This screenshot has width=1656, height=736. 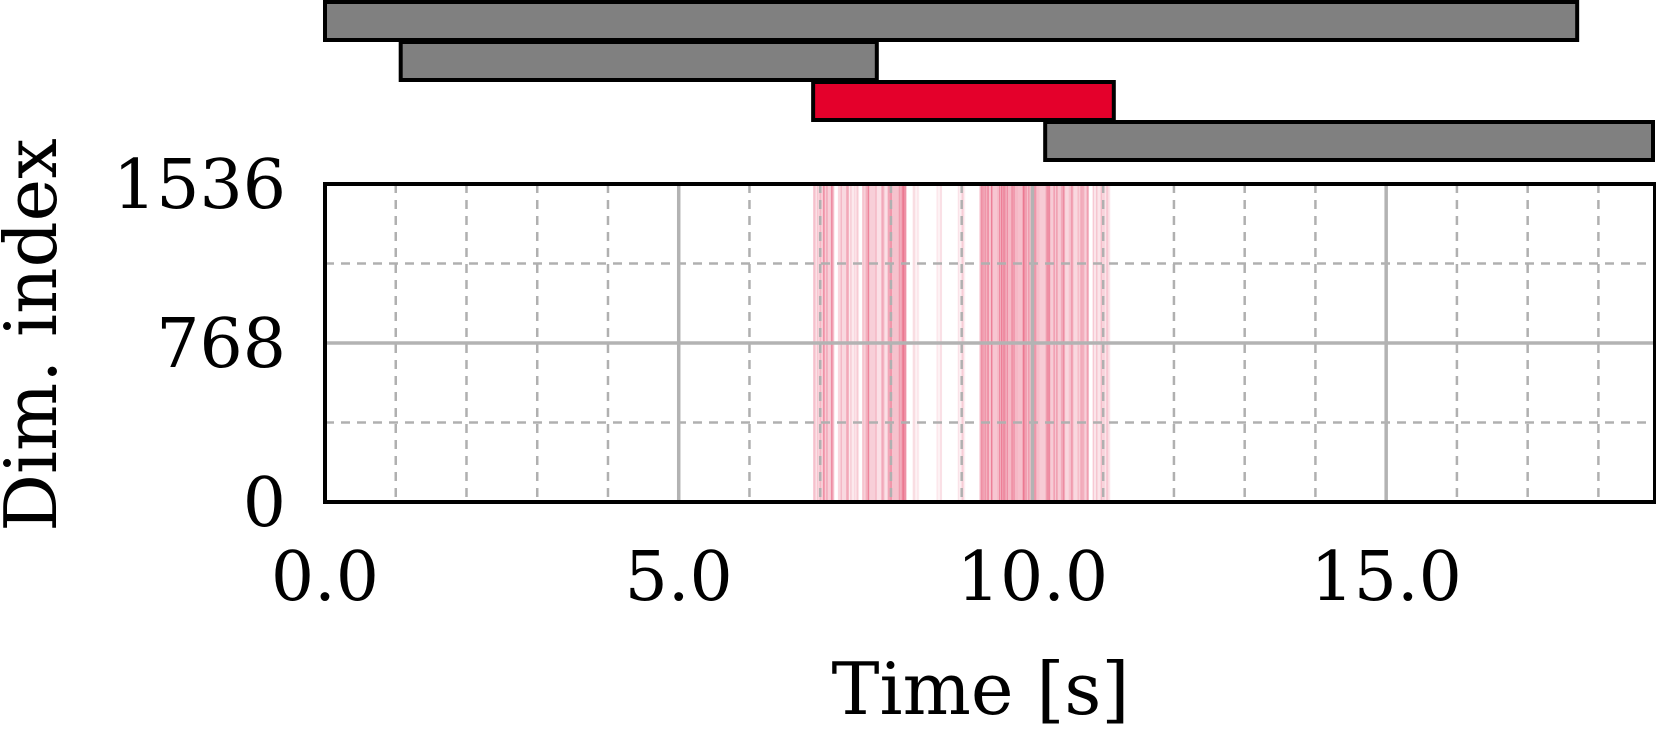 I want to click on x-tick-label: 0.0, so click(x=325, y=577).